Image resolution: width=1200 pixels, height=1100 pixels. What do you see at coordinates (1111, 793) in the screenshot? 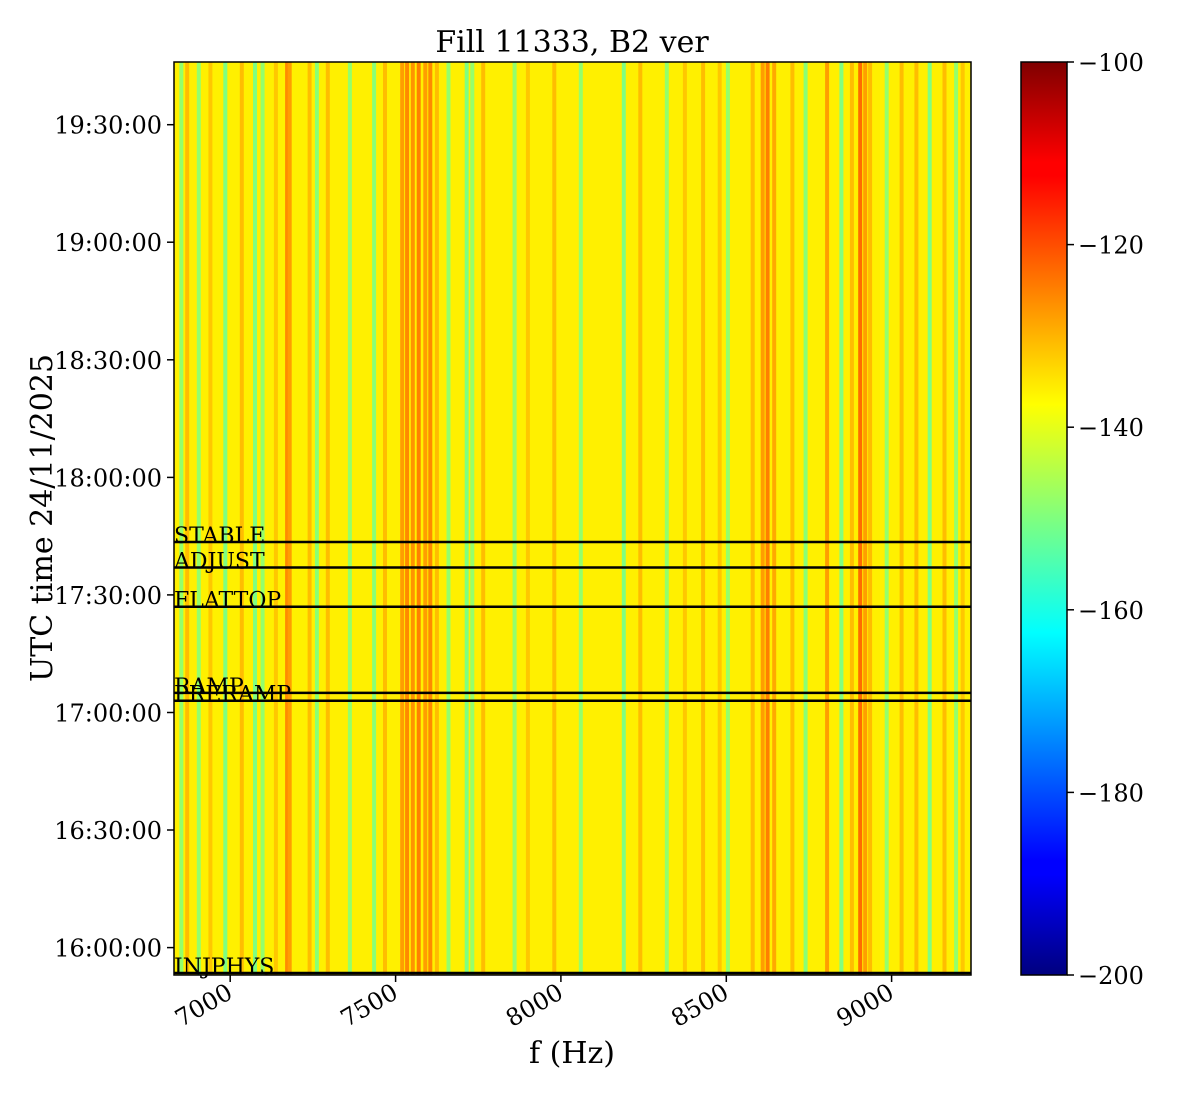
I see `colorbar-tick-label: −180` at bounding box center [1111, 793].